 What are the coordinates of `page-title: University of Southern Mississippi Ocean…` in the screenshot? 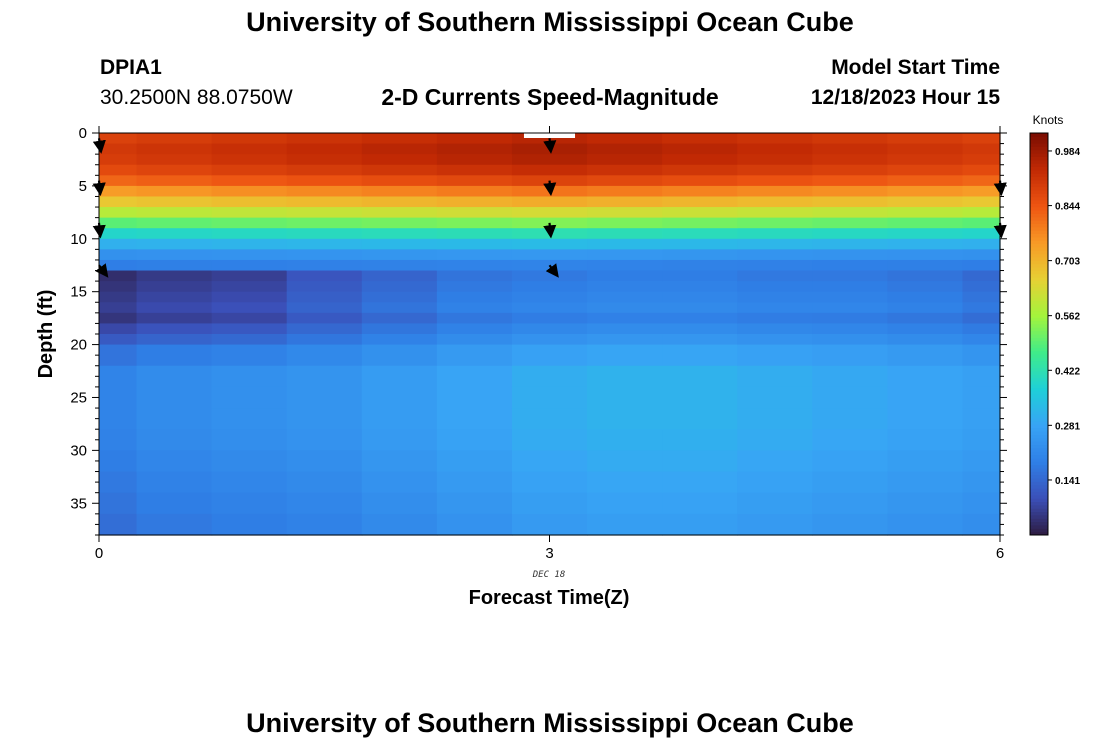 It's located at (550, 22).